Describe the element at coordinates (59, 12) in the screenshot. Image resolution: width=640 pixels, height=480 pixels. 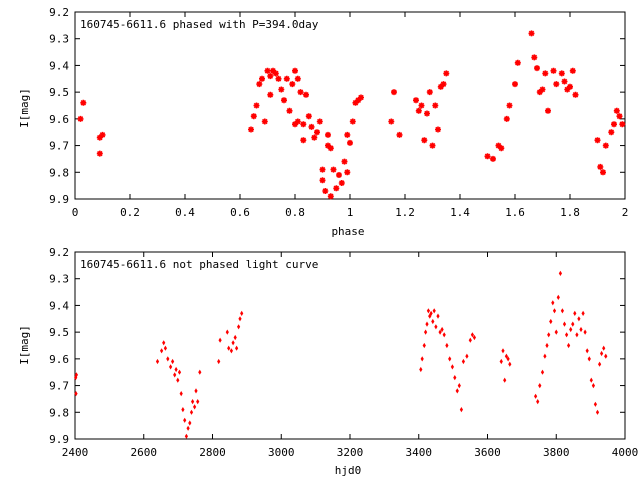
I see `y-tick-label: 9.2` at that location.